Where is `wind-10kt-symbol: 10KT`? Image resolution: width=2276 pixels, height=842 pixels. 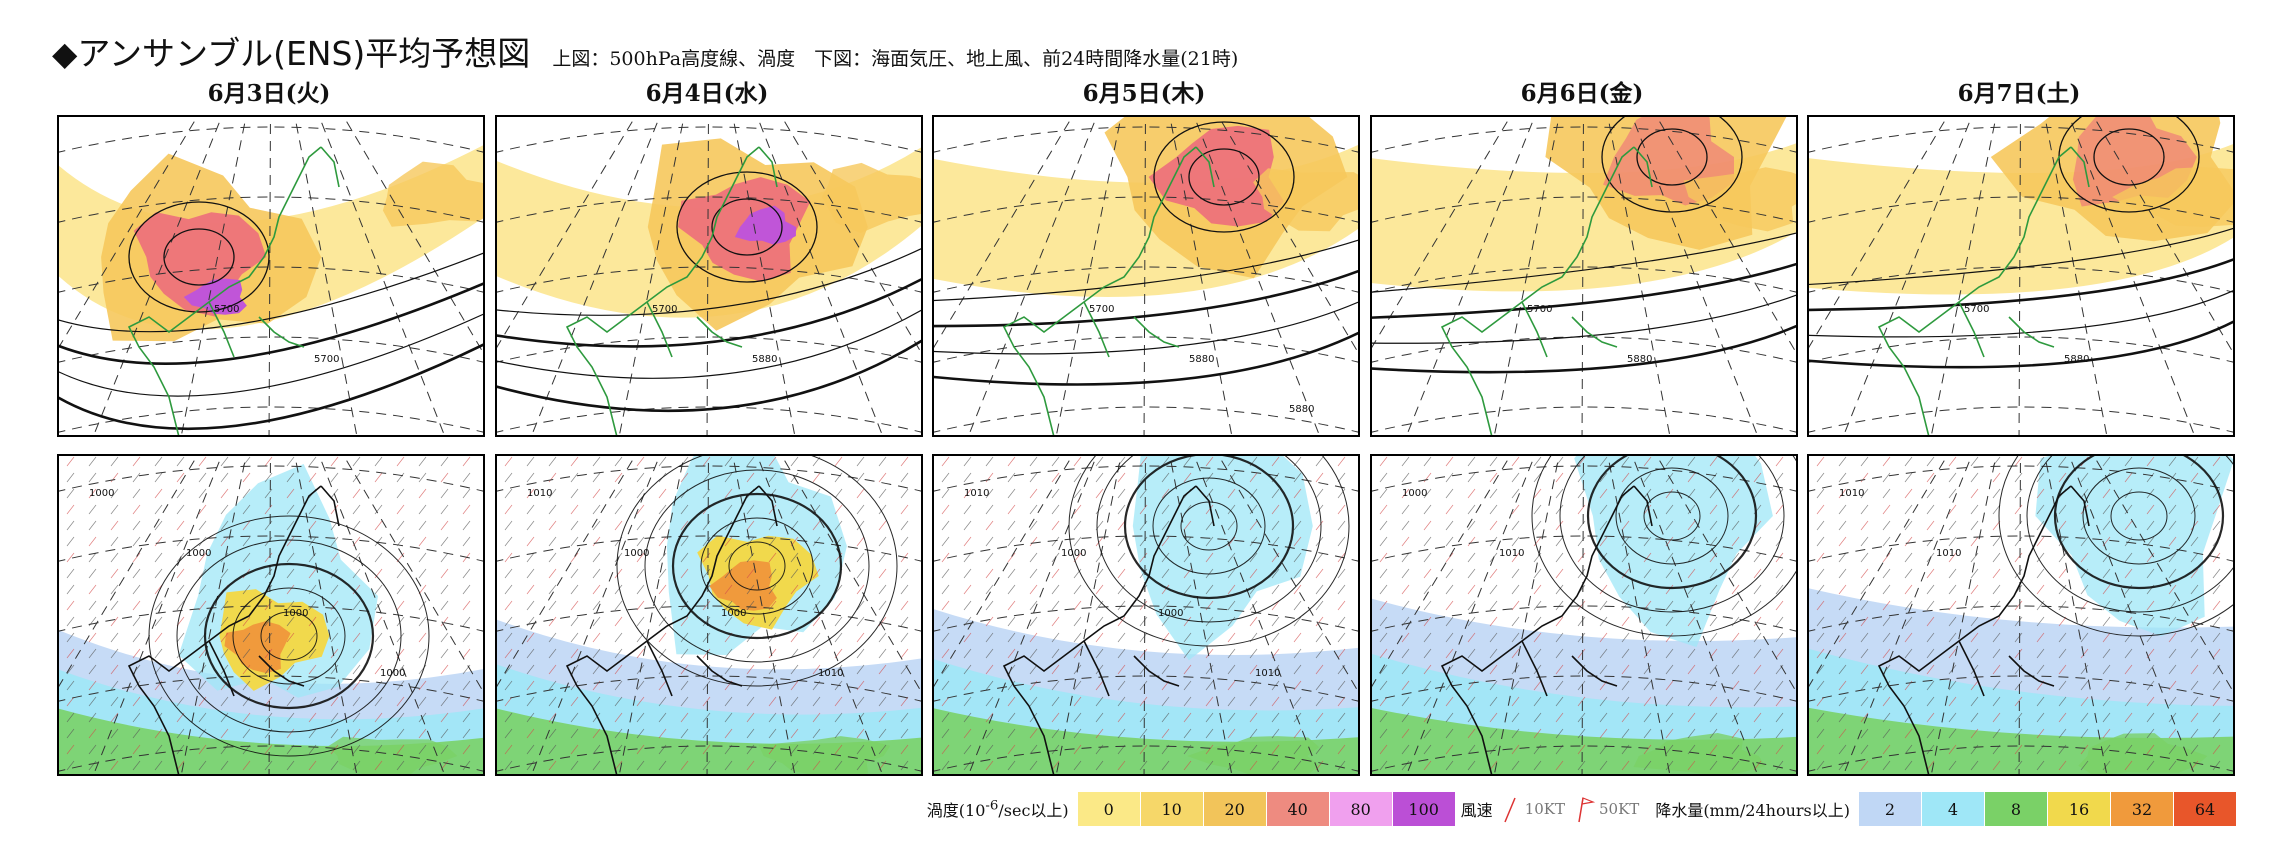
wind-10kt-symbol: 10KT is located at coordinates (1533, 809).